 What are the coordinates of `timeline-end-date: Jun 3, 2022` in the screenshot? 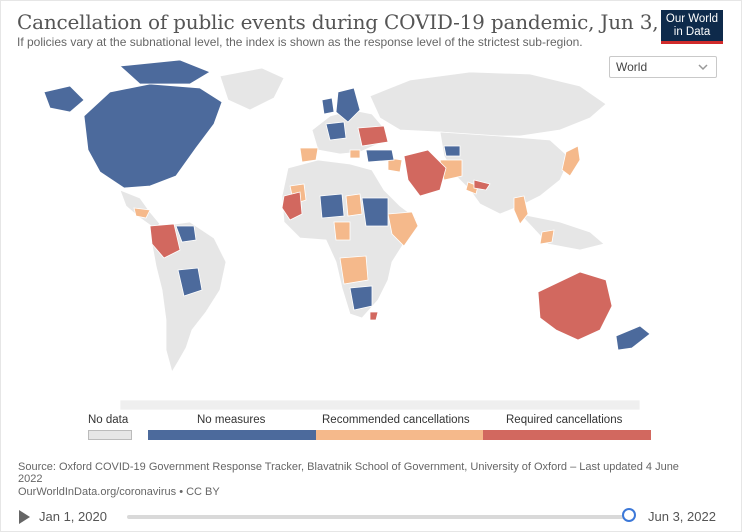 It's located at (682, 516).